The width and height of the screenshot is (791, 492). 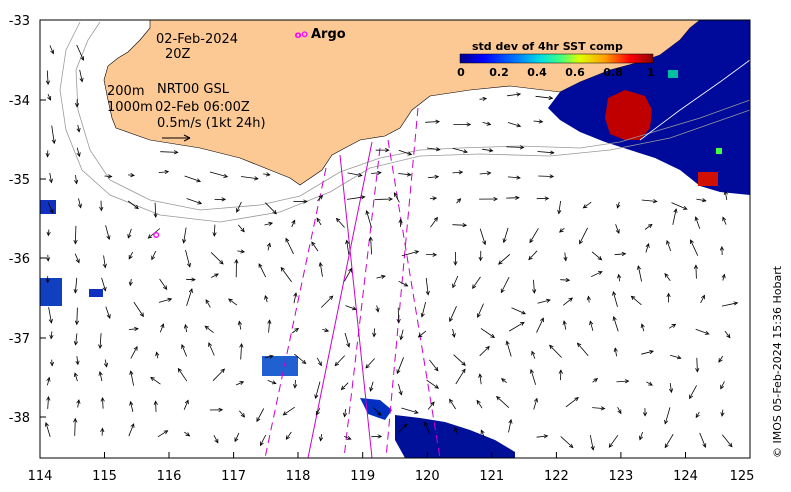 What do you see at coordinates (651, 72) in the screenshot?
I see `colorbar-tick: 1` at bounding box center [651, 72].